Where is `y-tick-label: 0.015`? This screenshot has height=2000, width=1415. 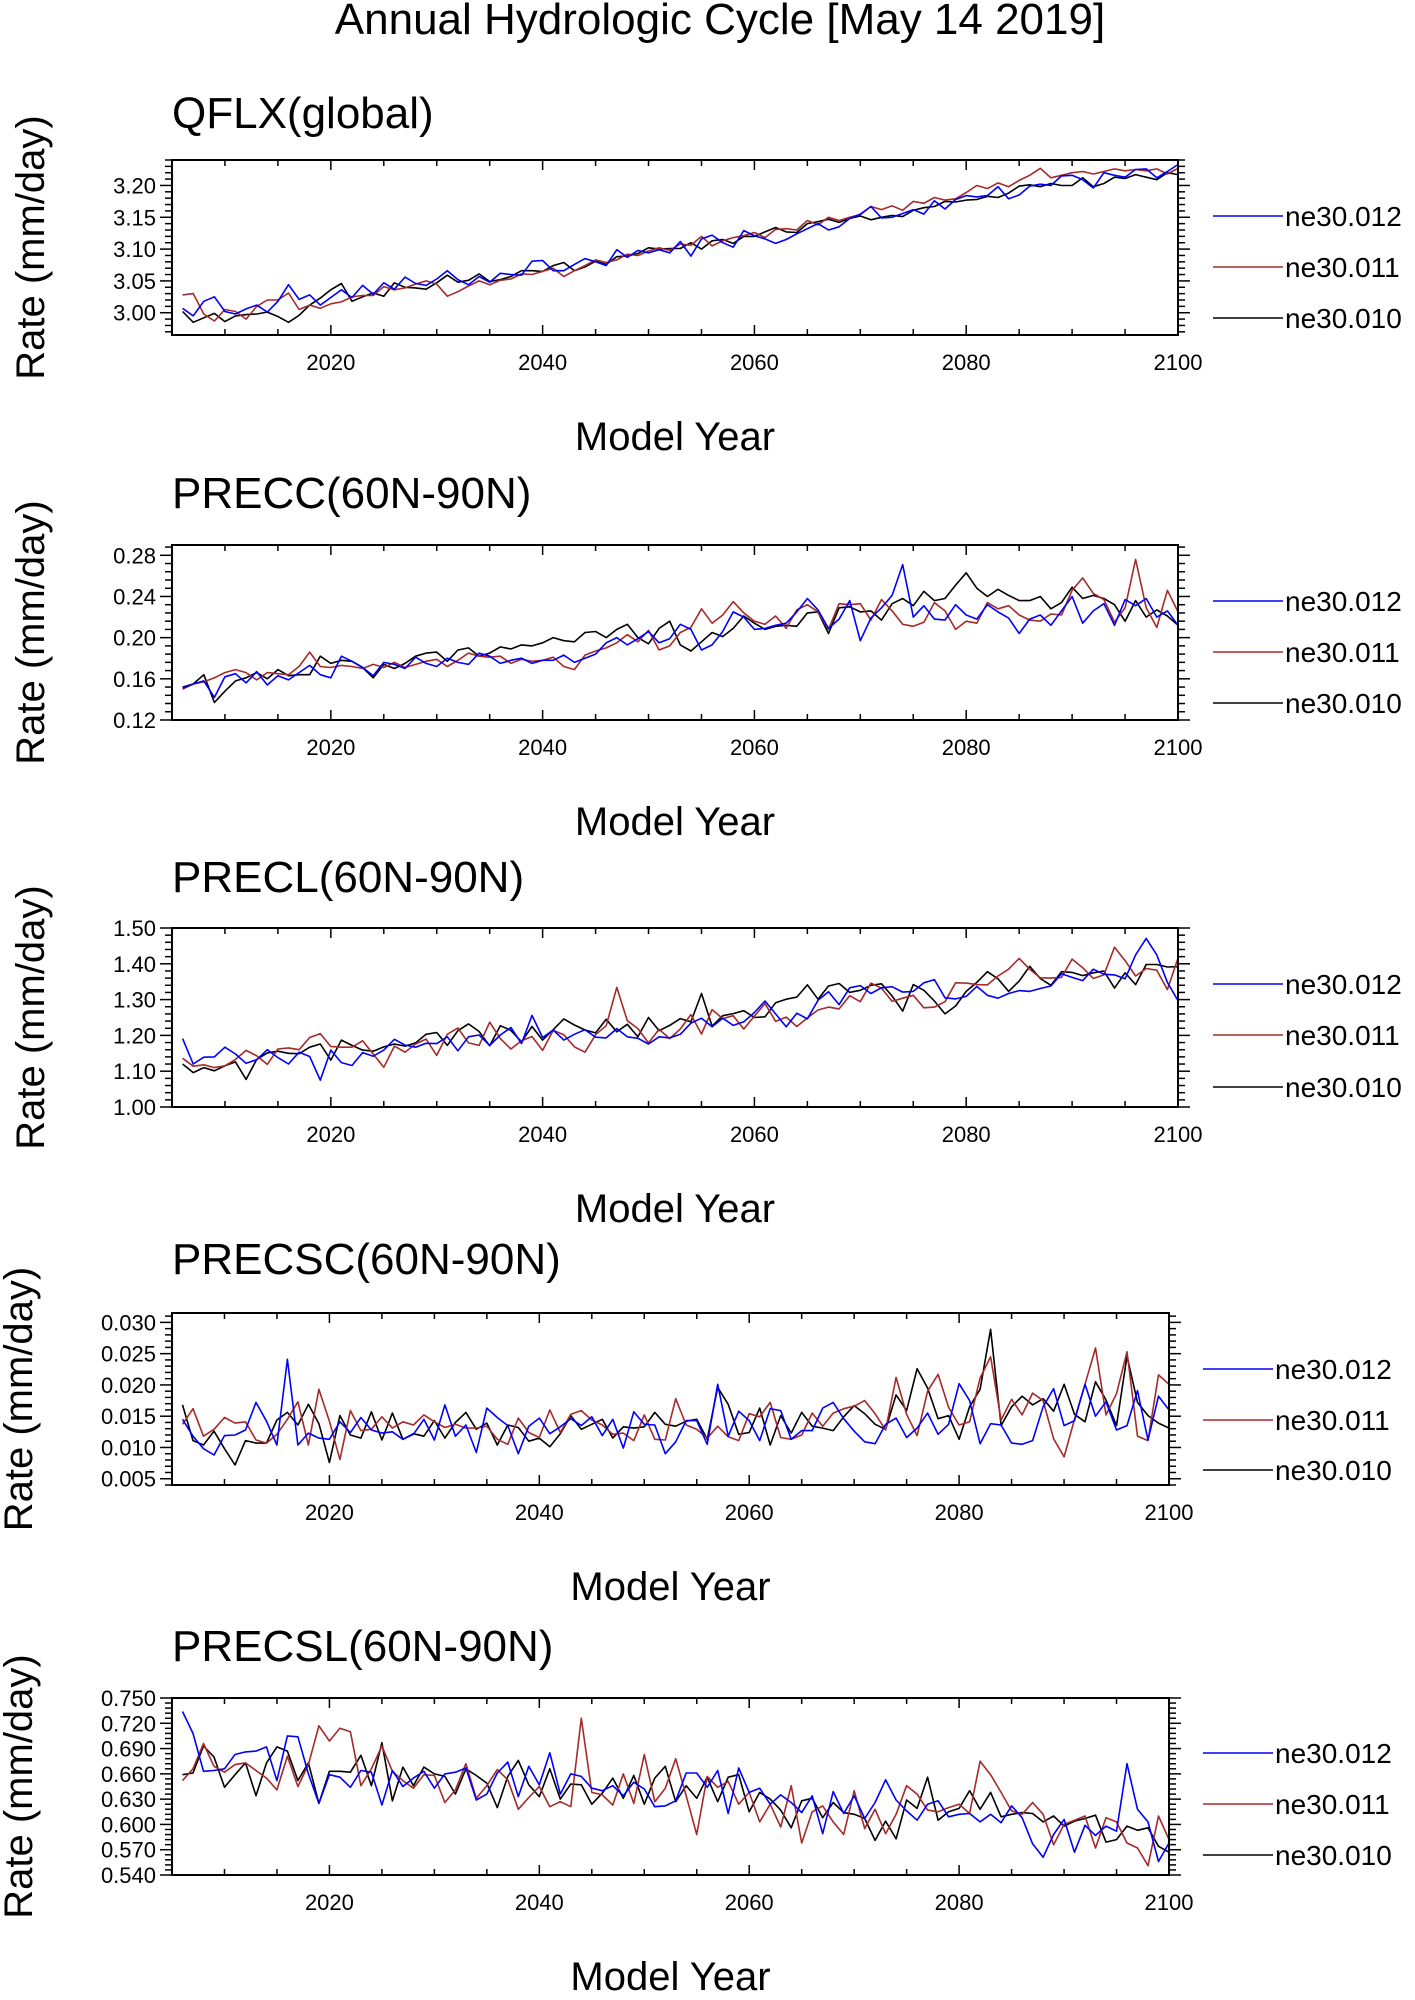 y-tick-label: 0.015 is located at coordinates (128, 1416).